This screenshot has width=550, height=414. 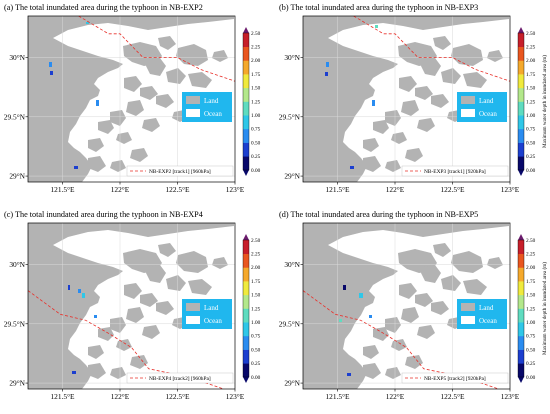 I want to click on track-legend-label: NB-EXP4 [track2] [960hPa], so click(x=180, y=379).